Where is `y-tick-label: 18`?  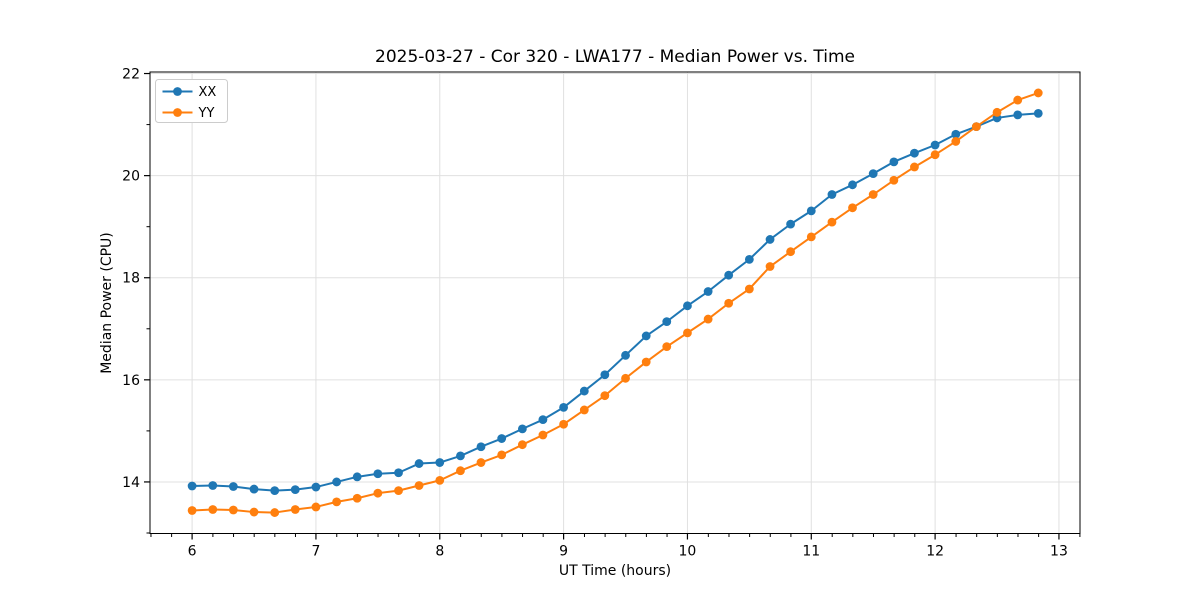 y-tick-label: 18 is located at coordinates (131, 279).